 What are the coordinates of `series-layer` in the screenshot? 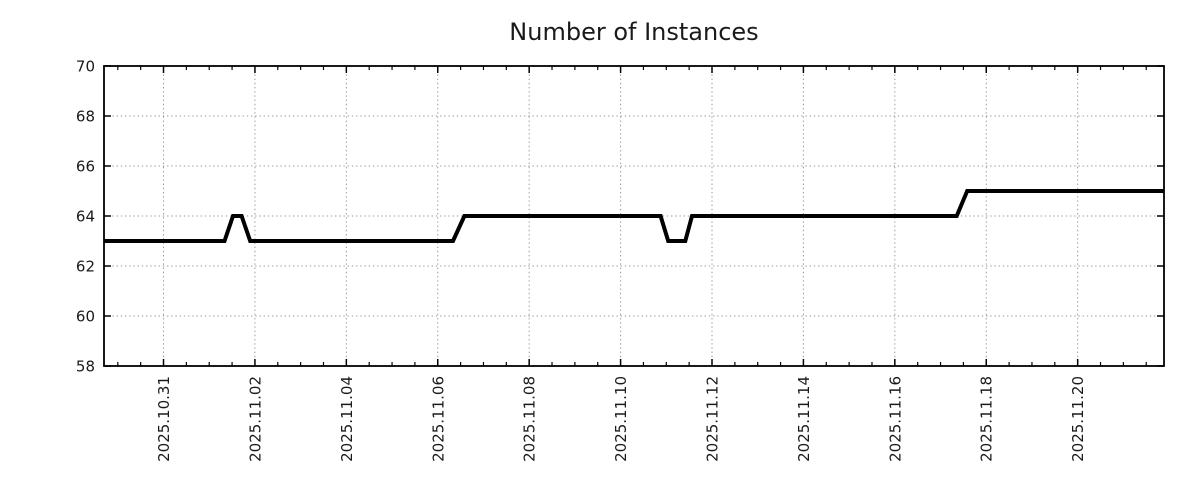 It's located at (634, 216).